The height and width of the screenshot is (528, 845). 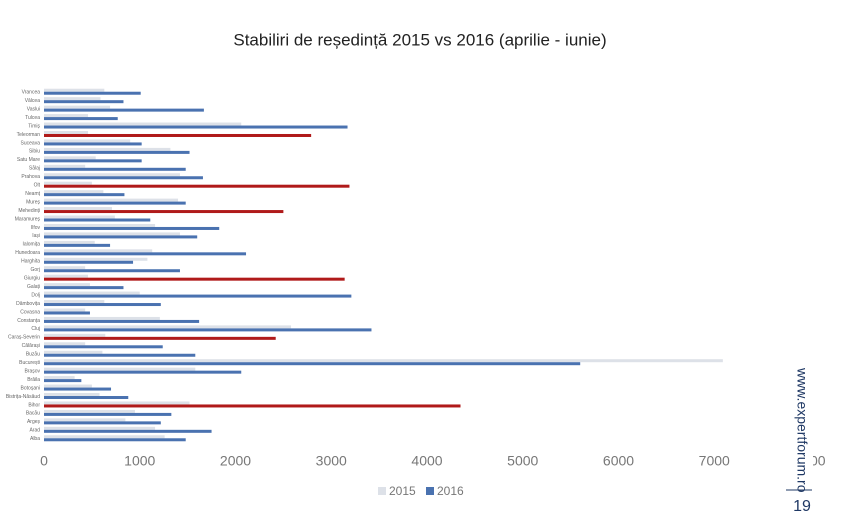 What do you see at coordinates (28, 304) in the screenshot?
I see `y-tick-label: Dâmbovița` at bounding box center [28, 304].